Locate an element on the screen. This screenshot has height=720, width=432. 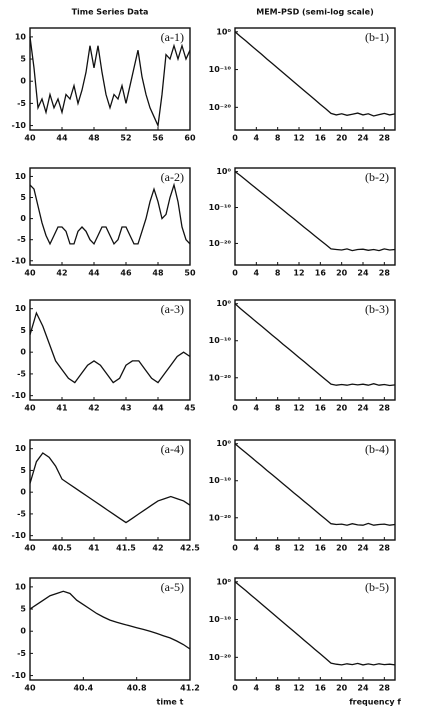
panel: 40 41 42 43 44 45 10 5 0 -5 -10 (a-3) is located at coordinates (104, 356).